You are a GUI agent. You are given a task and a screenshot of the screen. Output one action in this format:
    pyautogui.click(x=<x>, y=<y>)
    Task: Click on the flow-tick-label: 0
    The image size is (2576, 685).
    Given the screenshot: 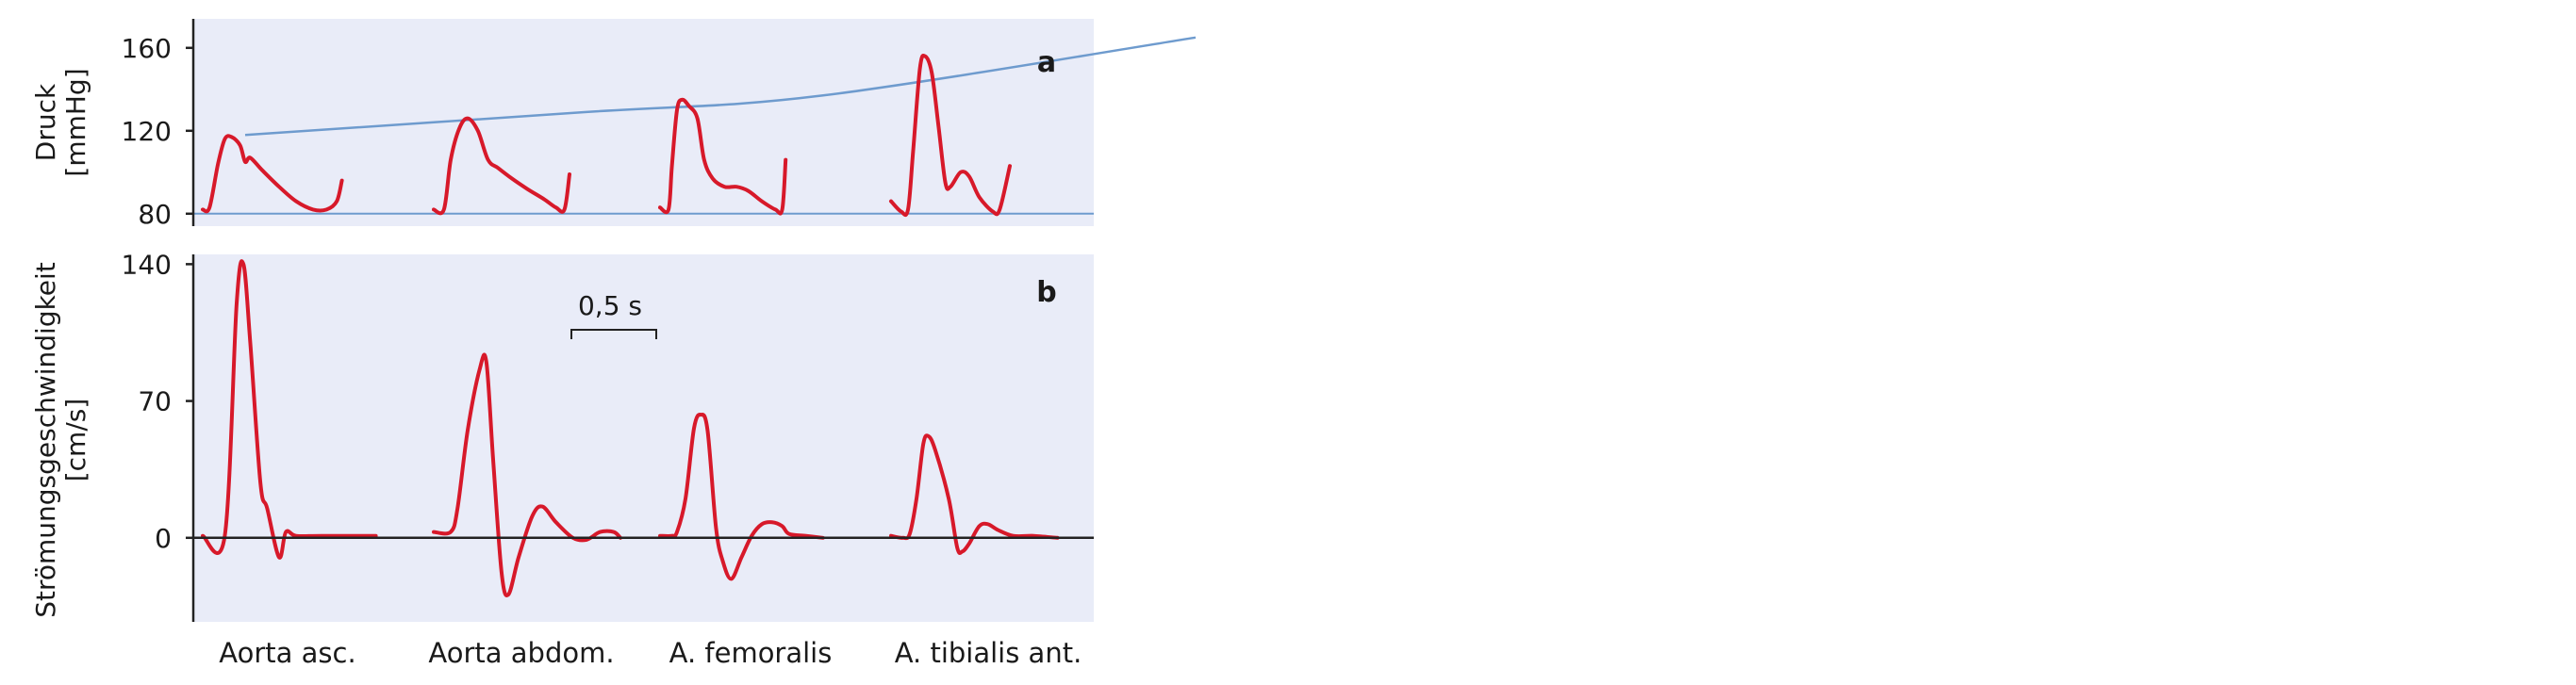 What is the action you would take?
    pyautogui.click(x=163, y=538)
    